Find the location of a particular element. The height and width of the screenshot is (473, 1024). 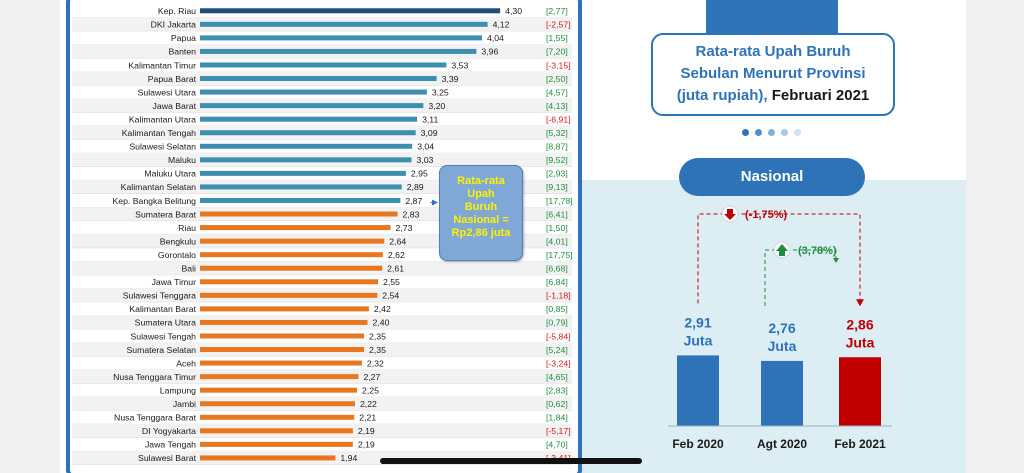

change-label: [17,78] is located at coordinates (559, 201).